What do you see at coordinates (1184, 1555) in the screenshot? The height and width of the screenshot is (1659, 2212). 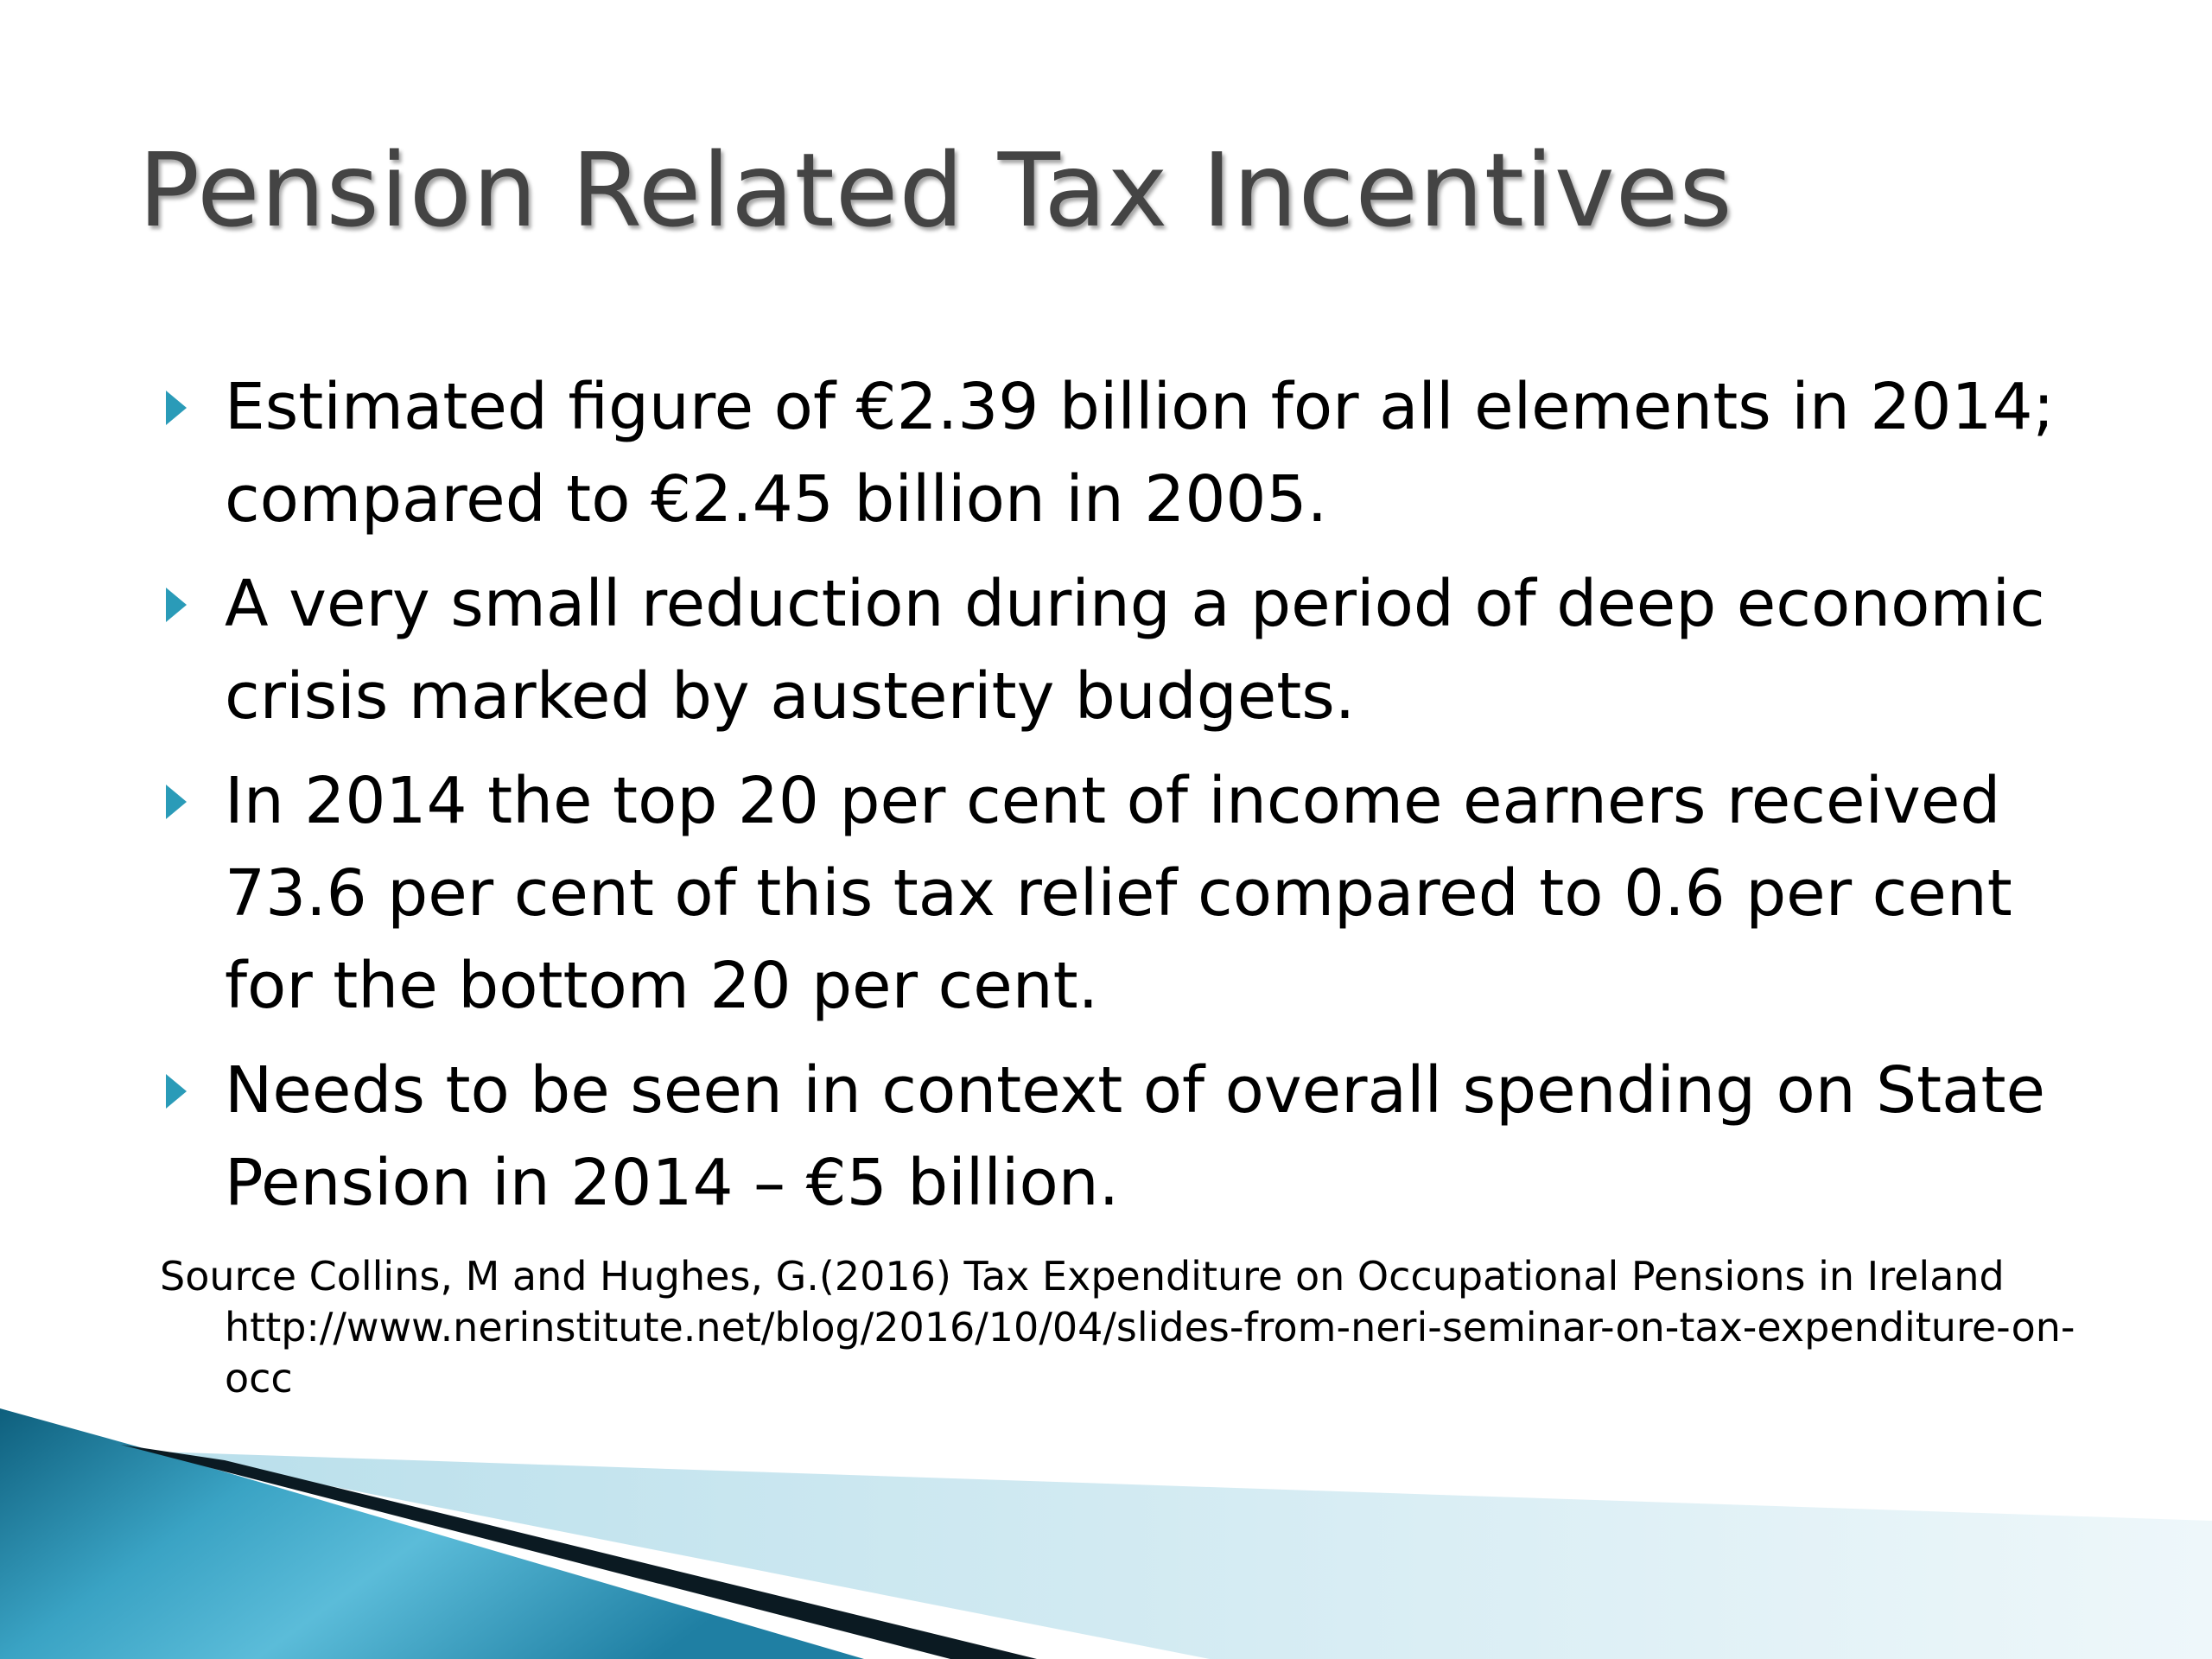 I see `decor-pale-band` at bounding box center [1184, 1555].